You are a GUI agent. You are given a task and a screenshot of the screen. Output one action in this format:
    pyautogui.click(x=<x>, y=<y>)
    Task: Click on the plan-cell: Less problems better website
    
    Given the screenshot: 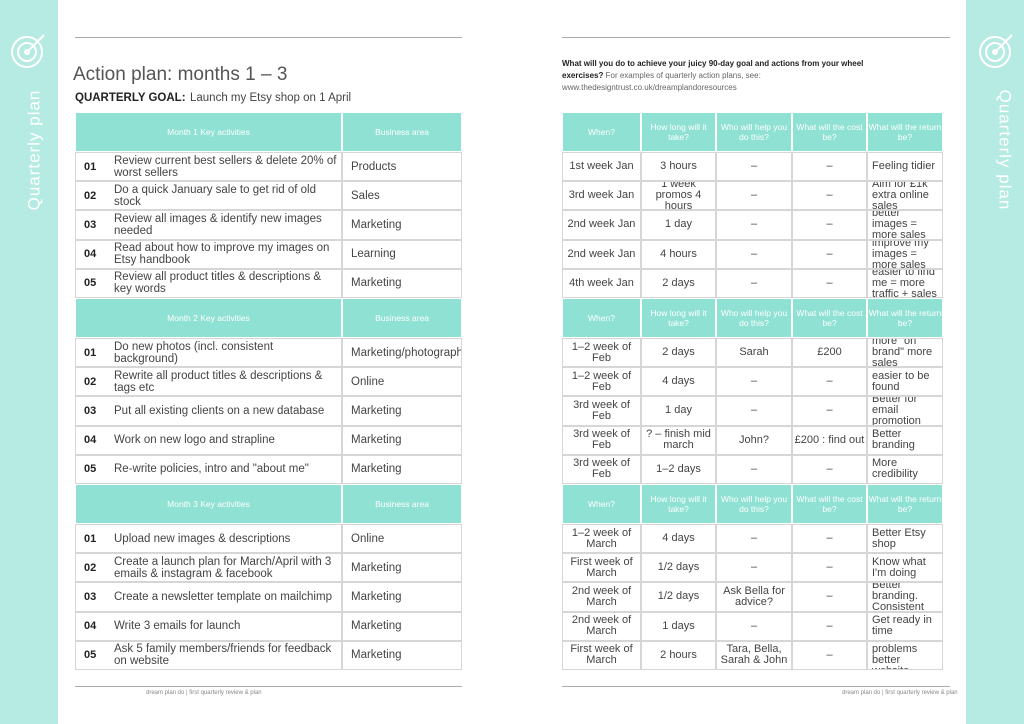 What is the action you would take?
    pyautogui.click(x=905, y=655)
    